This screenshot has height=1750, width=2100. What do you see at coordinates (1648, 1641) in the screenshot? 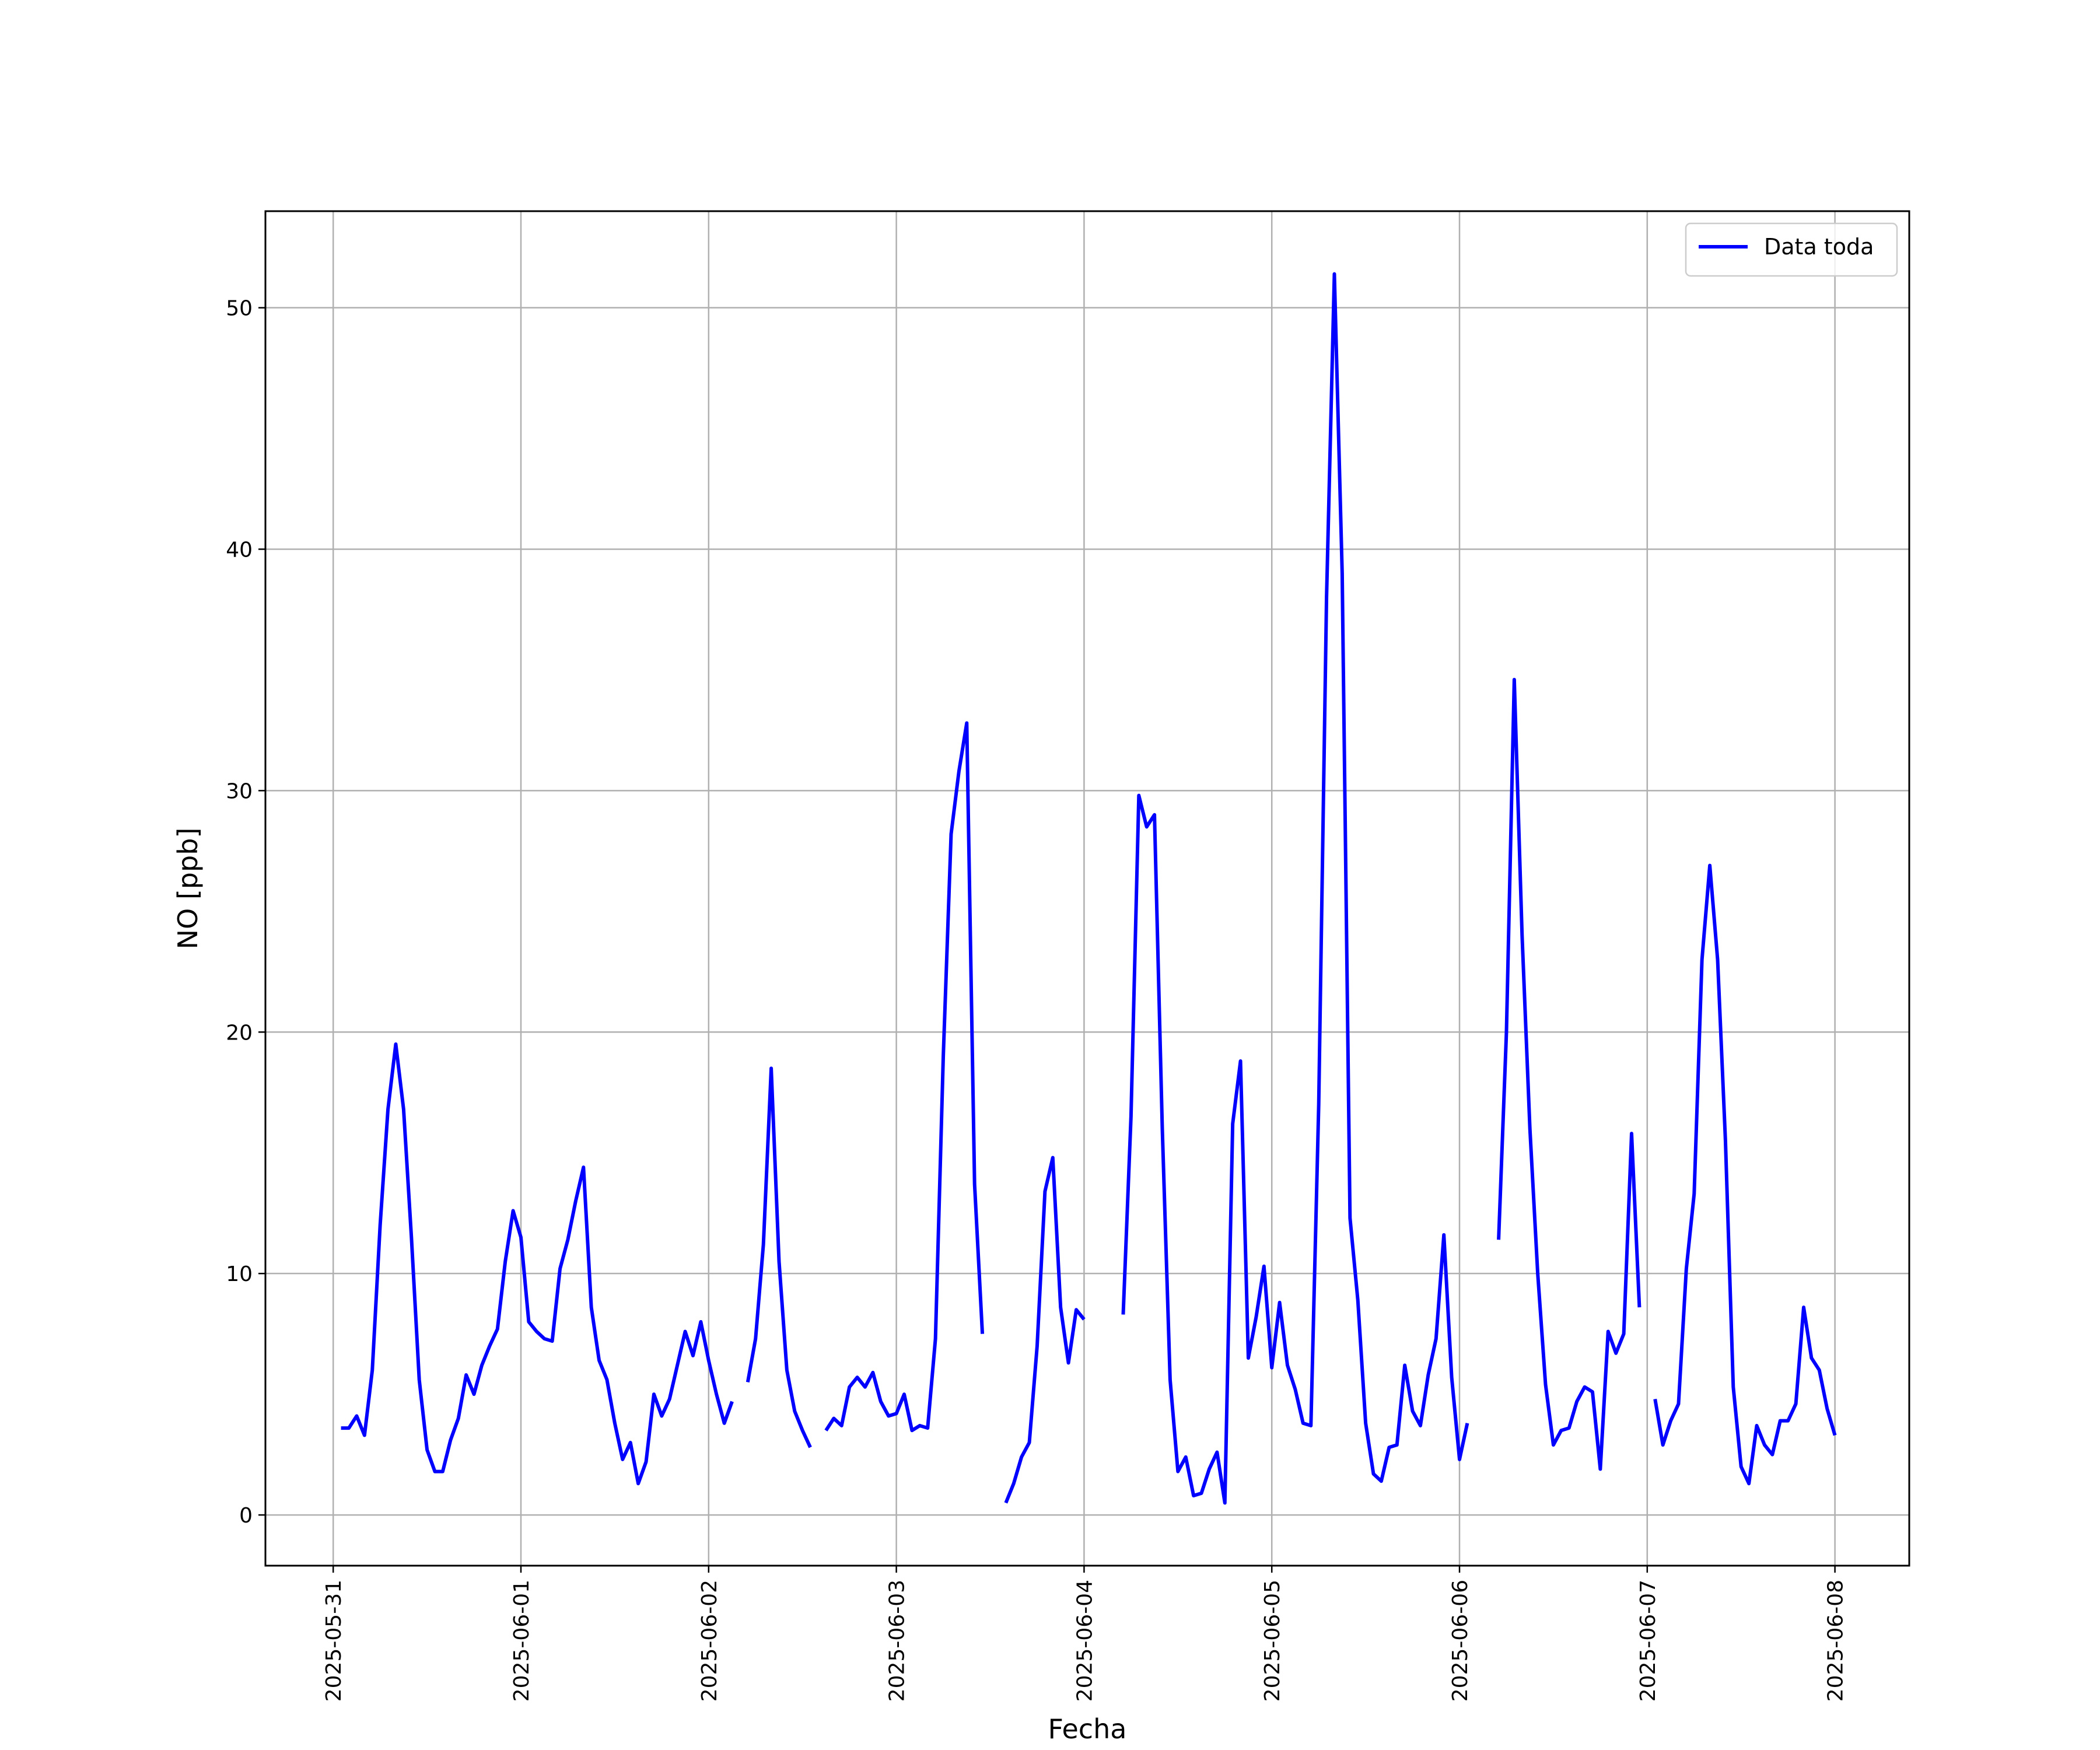
I see `x-tick-label: 2025-06-07` at bounding box center [1648, 1641].